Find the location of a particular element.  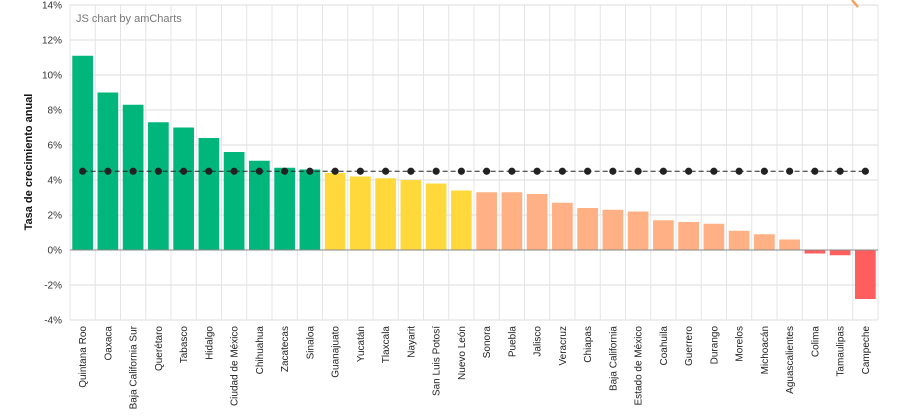

x-tick-label: Oaxaca is located at coordinates (108, 343).